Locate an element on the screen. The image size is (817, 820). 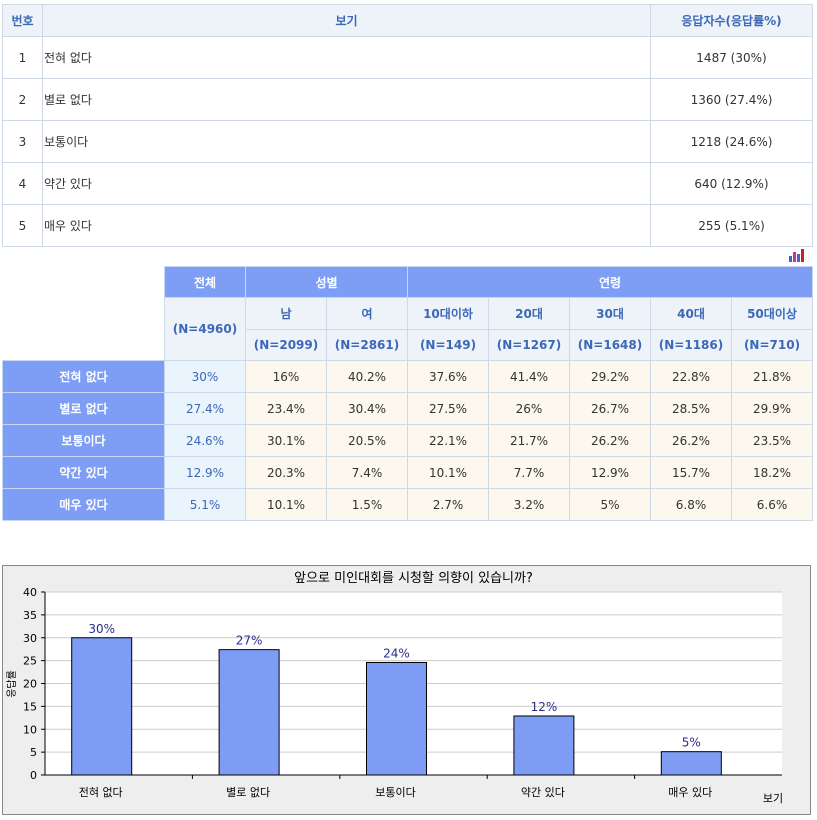
bar-chart-icon is located at coordinates (797, 255).